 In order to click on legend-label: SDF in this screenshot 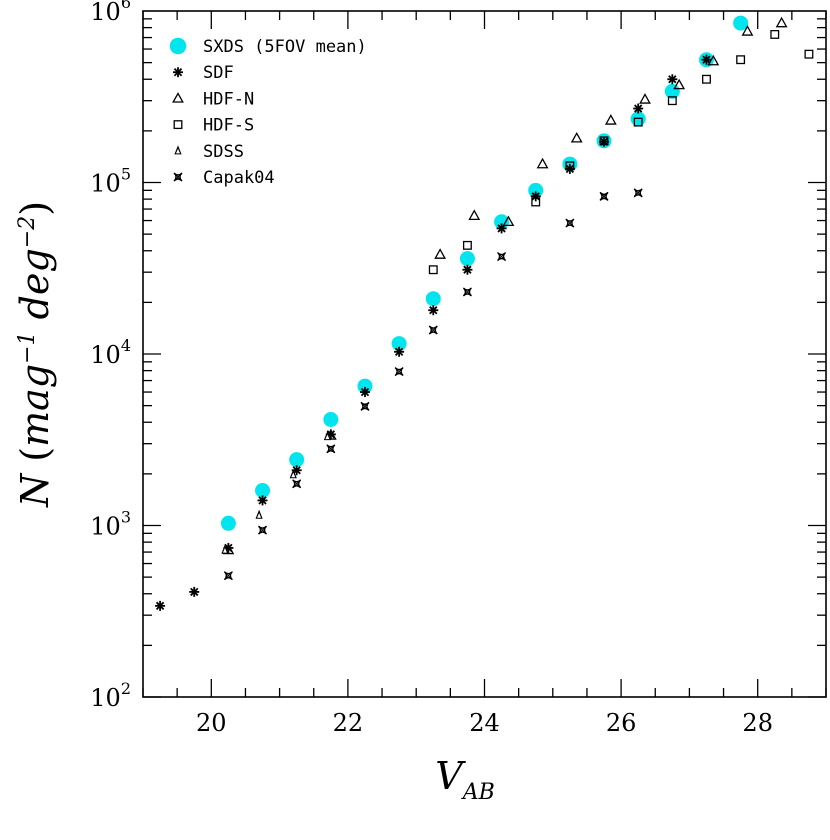, I will do `click(218, 73)`.